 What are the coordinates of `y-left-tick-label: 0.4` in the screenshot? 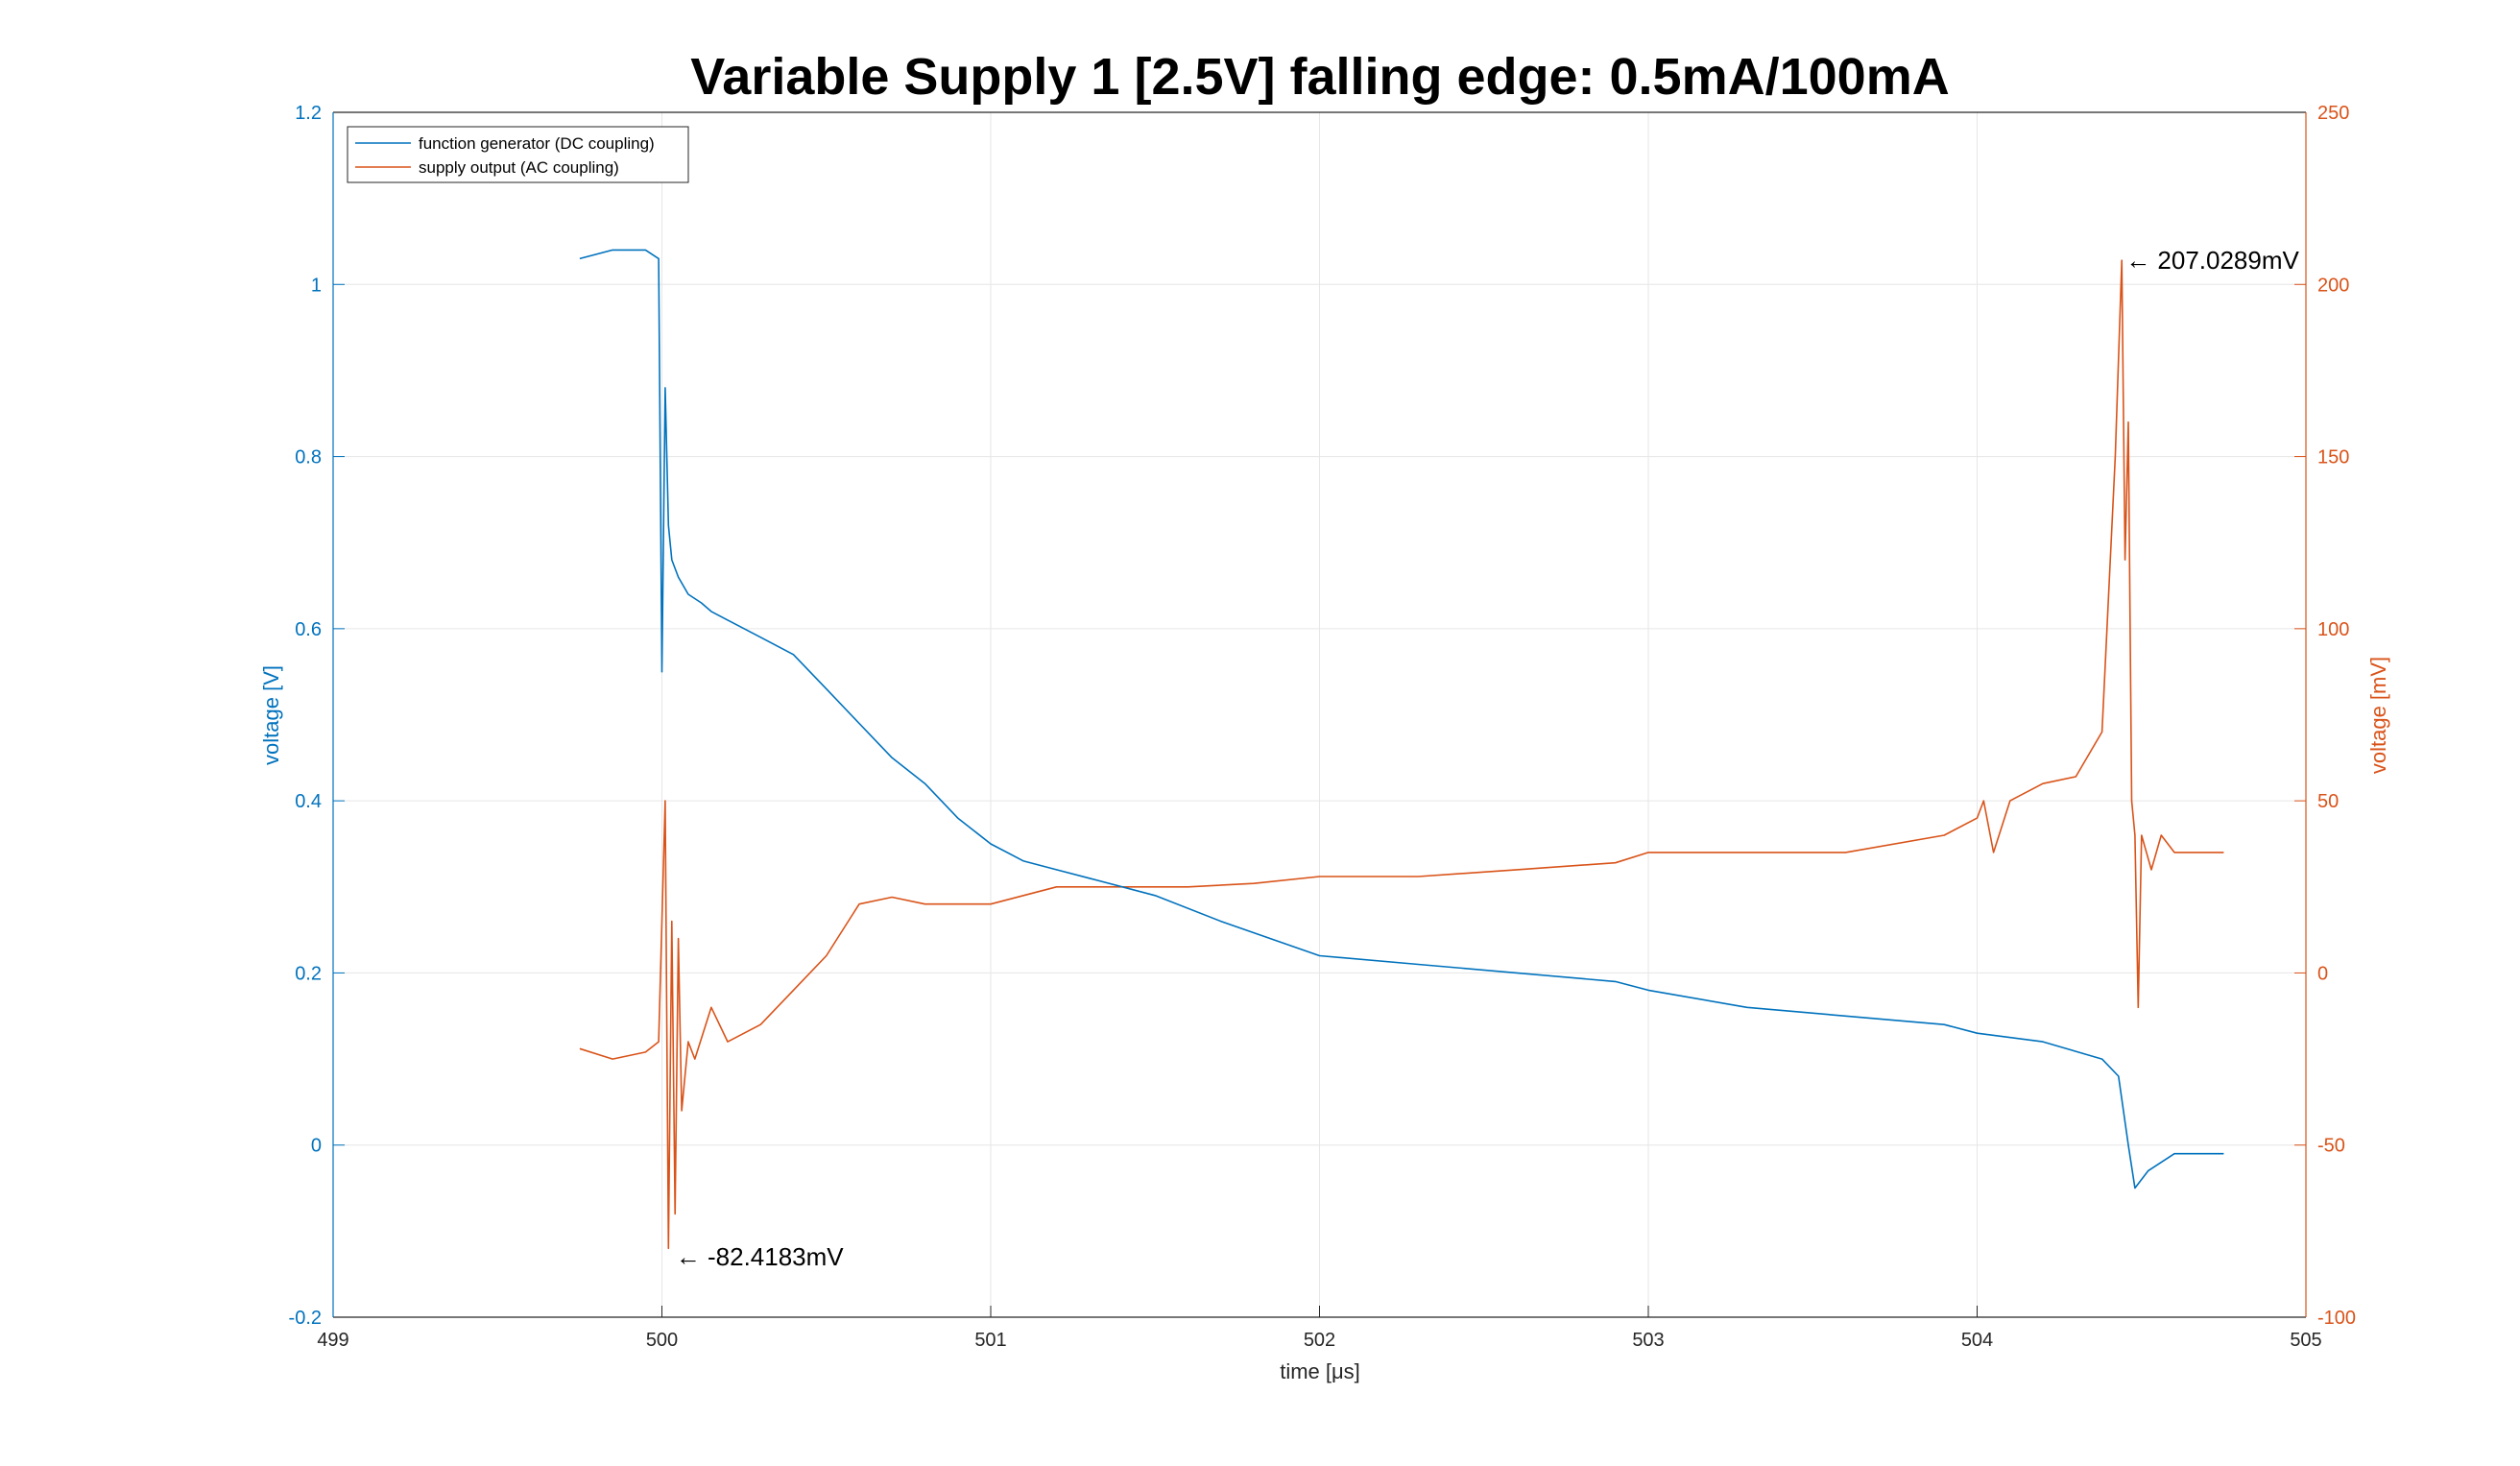 It's located at (308, 801).